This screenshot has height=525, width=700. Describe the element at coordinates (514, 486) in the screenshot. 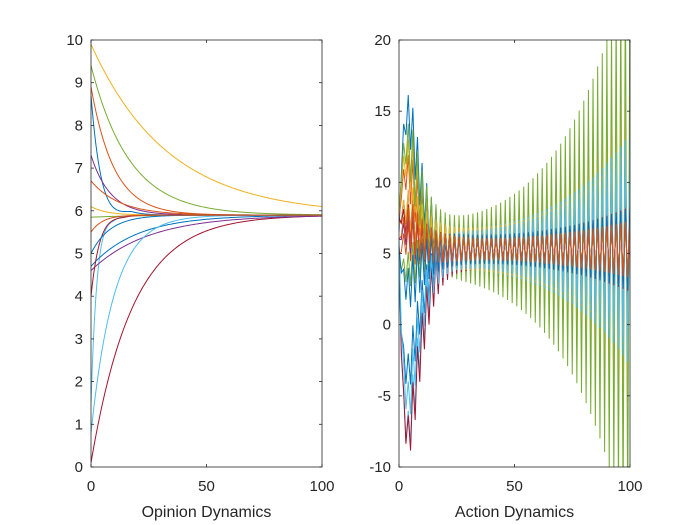

I see `action-x-tick-label: 50` at that location.